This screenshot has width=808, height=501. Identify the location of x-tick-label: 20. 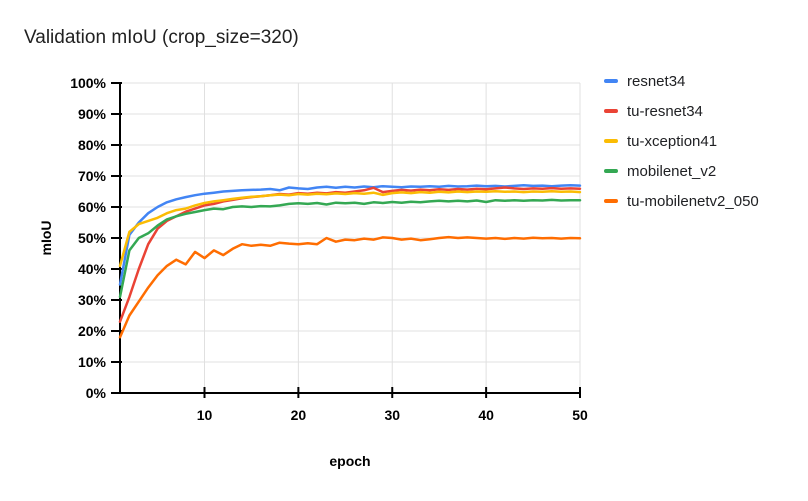
(299, 415).